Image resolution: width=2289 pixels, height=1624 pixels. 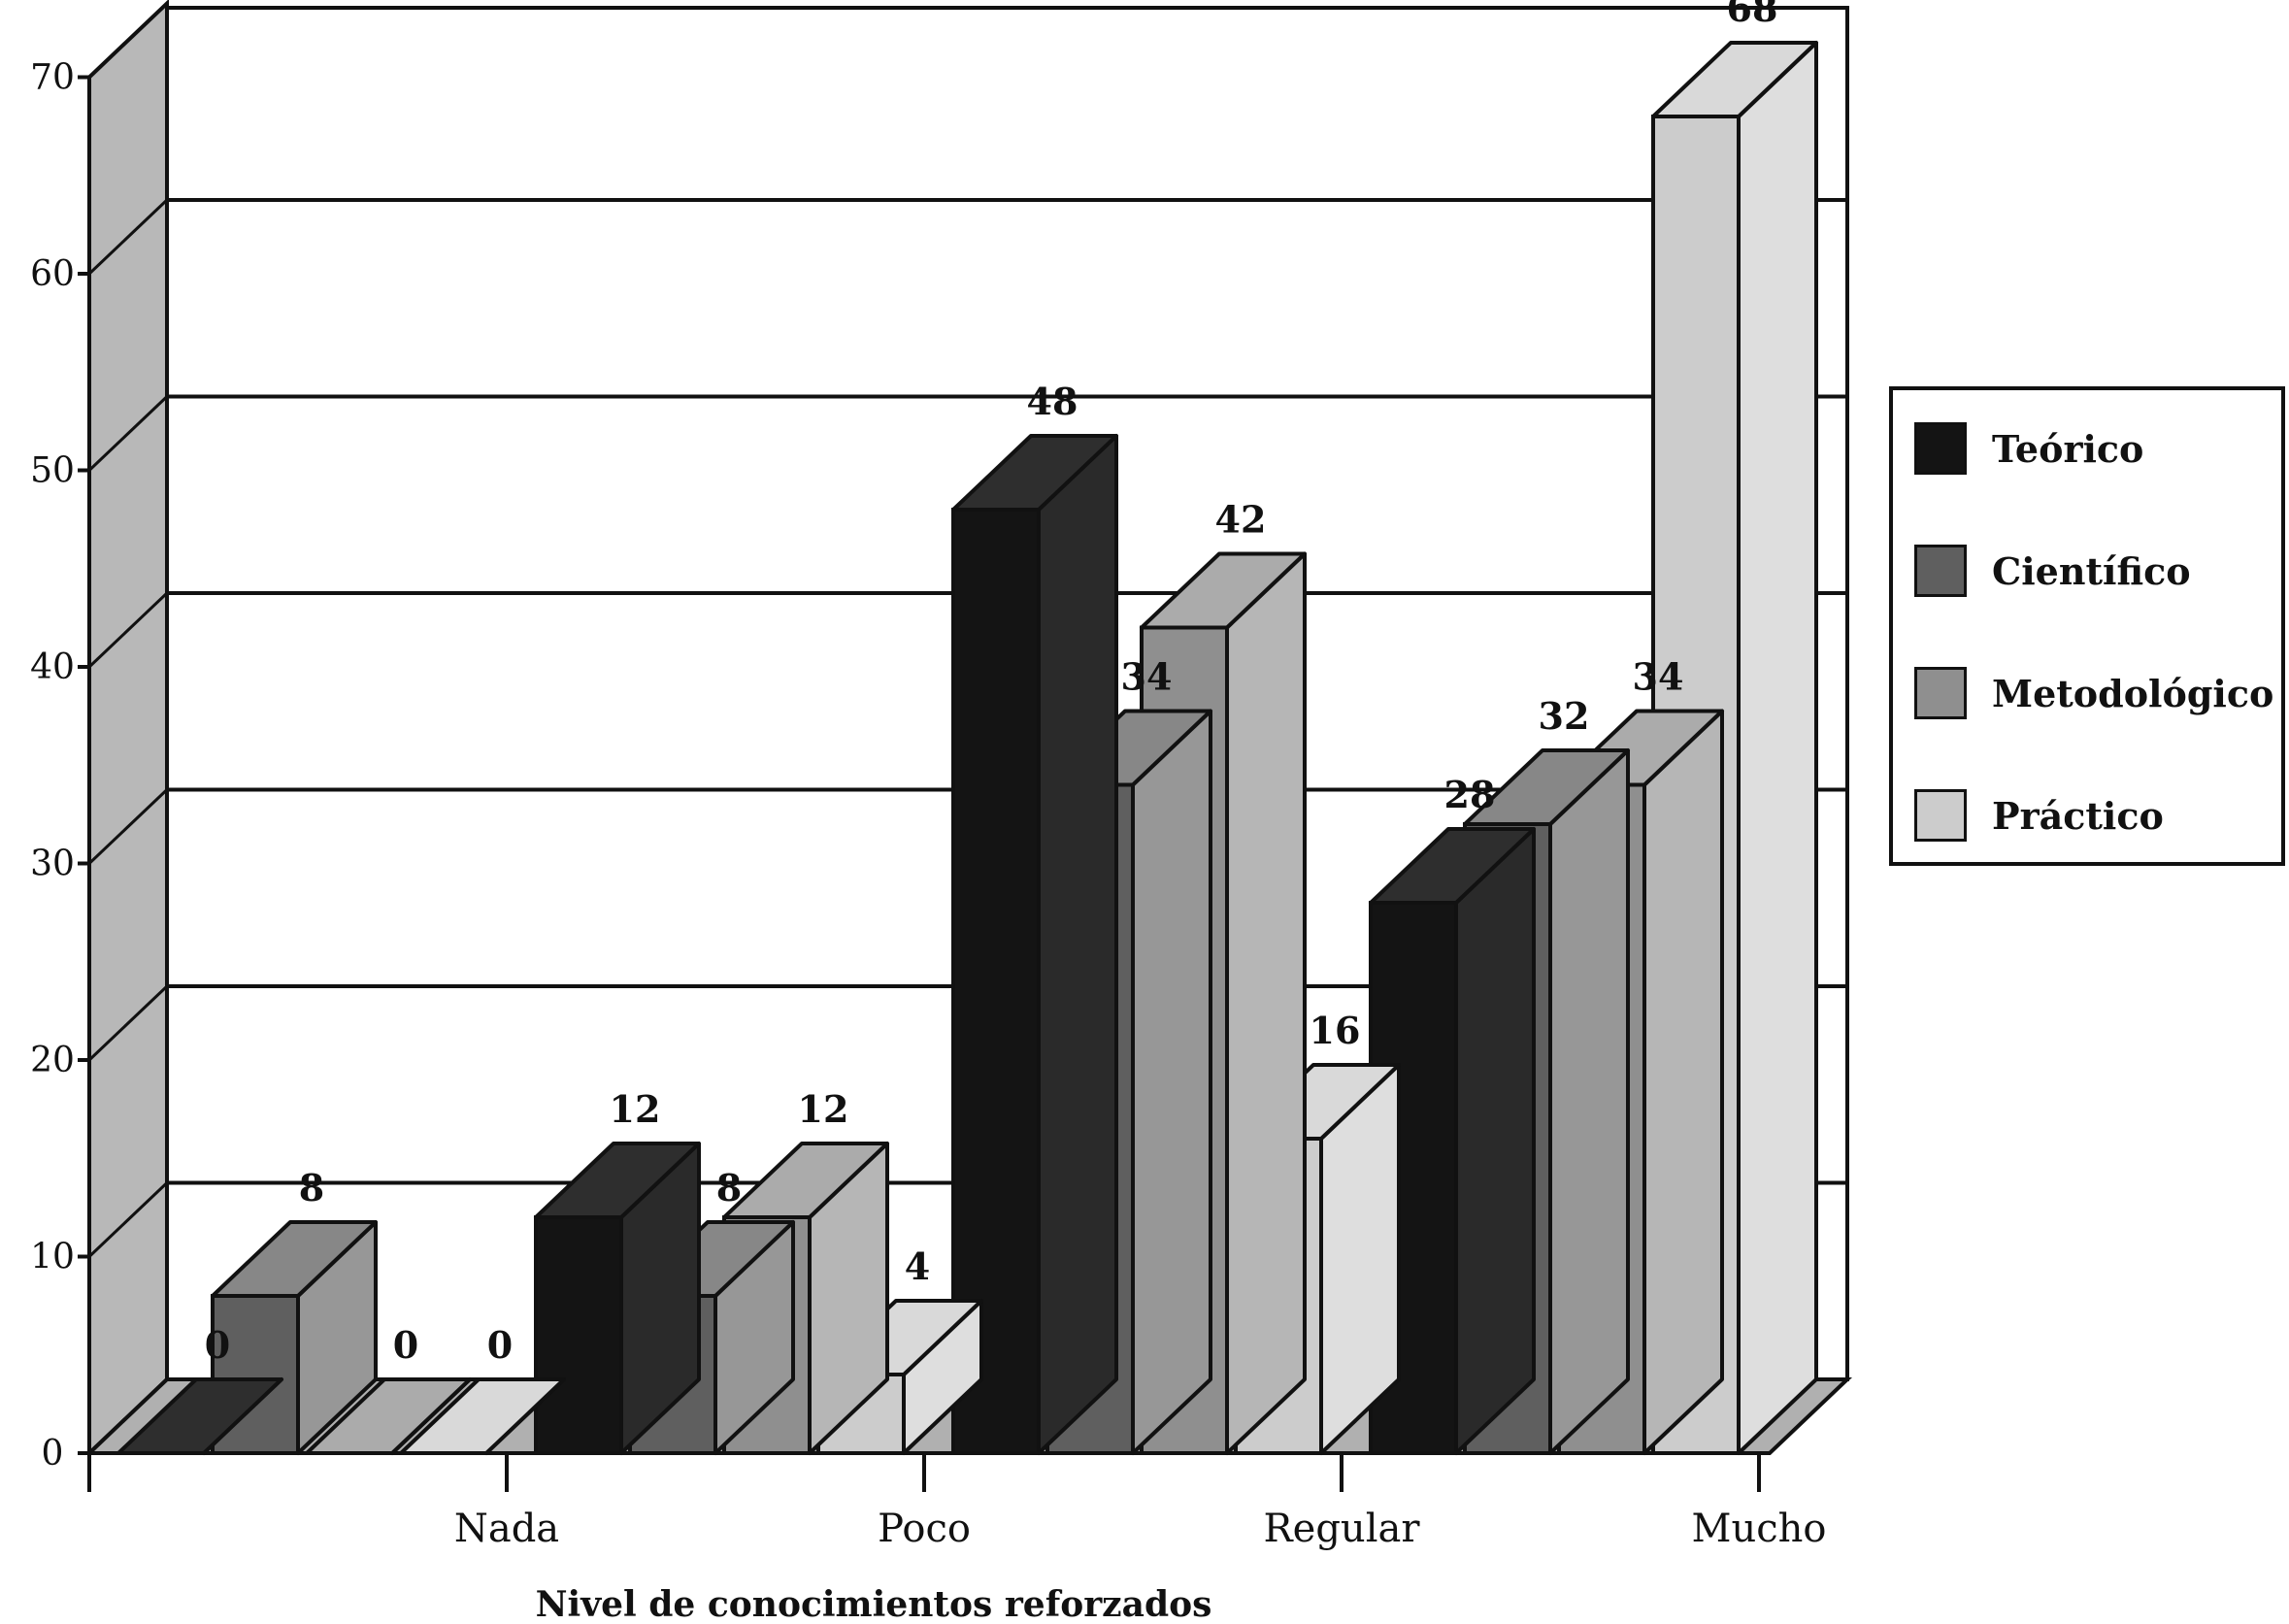 What do you see at coordinates (53, 471) in the screenshot?
I see `y-tick-label: 50` at bounding box center [53, 471].